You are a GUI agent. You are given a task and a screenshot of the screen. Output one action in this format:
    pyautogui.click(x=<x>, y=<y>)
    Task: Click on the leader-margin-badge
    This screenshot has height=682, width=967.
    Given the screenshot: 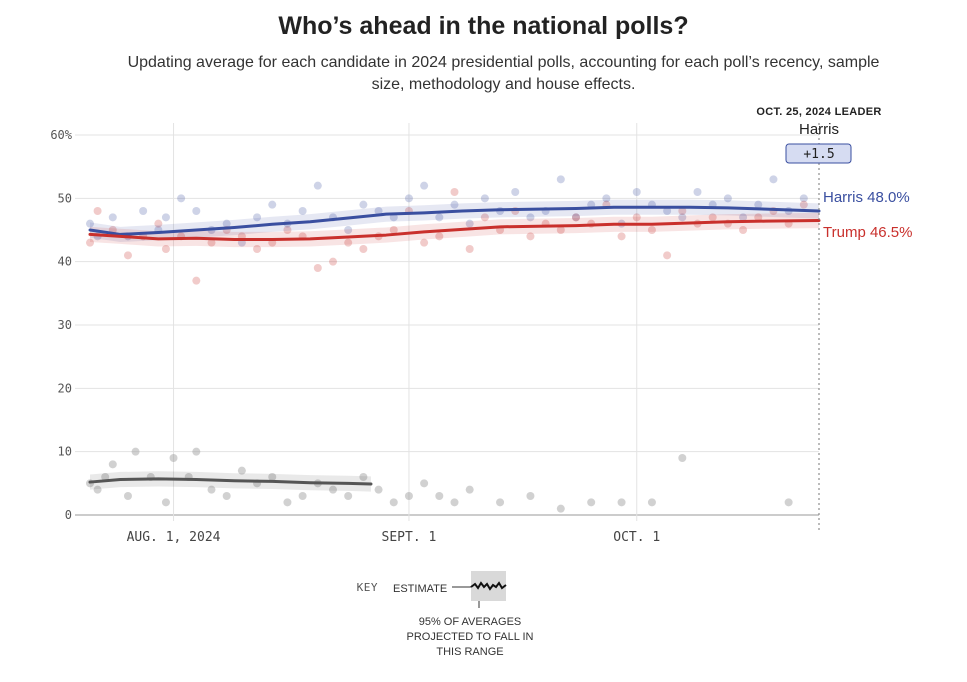 What is the action you would take?
    pyautogui.click(x=818, y=153)
    